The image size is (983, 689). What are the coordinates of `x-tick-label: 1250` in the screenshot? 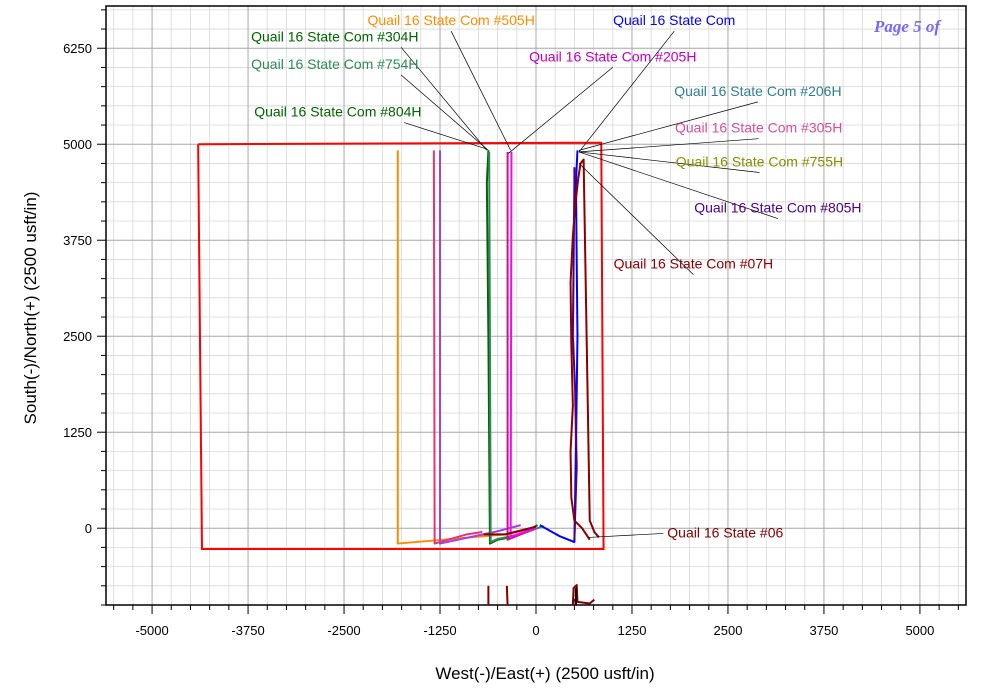 It's located at (632, 630).